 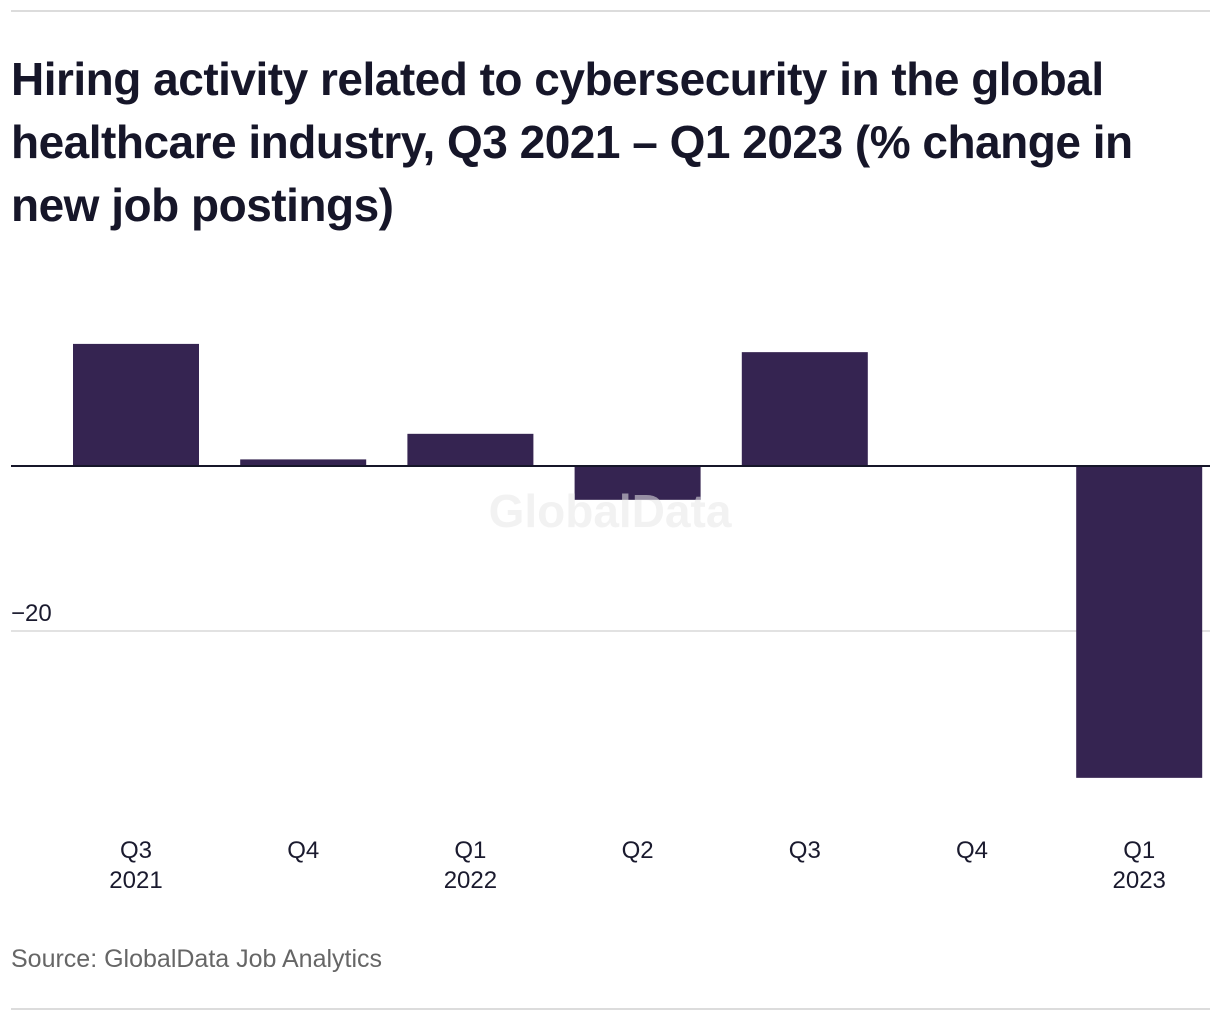 What do you see at coordinates (1139, 880) in the screenshot?
I see `x-tick-year: 2023` at bounding box center [1139, 880].